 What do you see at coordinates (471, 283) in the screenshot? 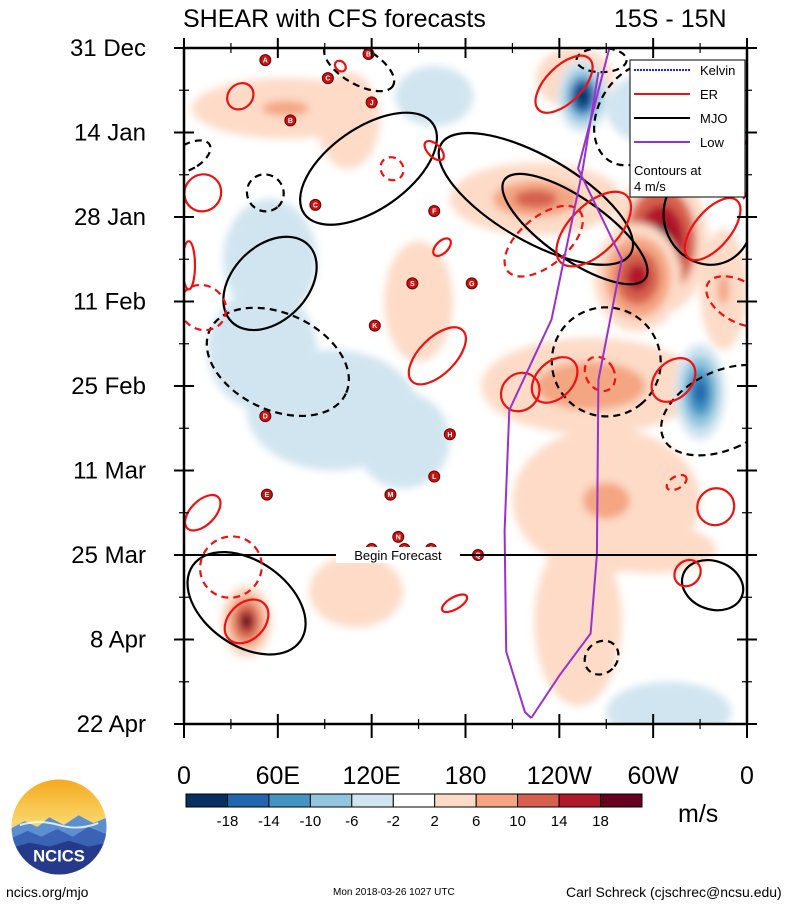
I see `storm-marker: G` at bounding box center [471, 283].